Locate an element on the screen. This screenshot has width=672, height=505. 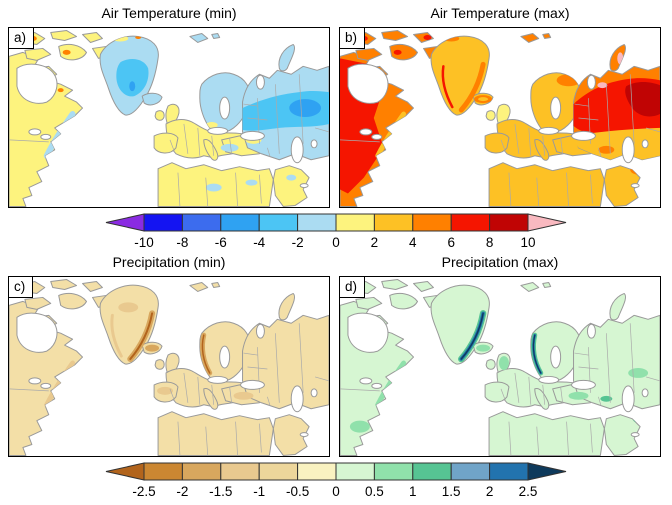
panel-c-title: Precipitation (min) is located at coordinates (169, 262).